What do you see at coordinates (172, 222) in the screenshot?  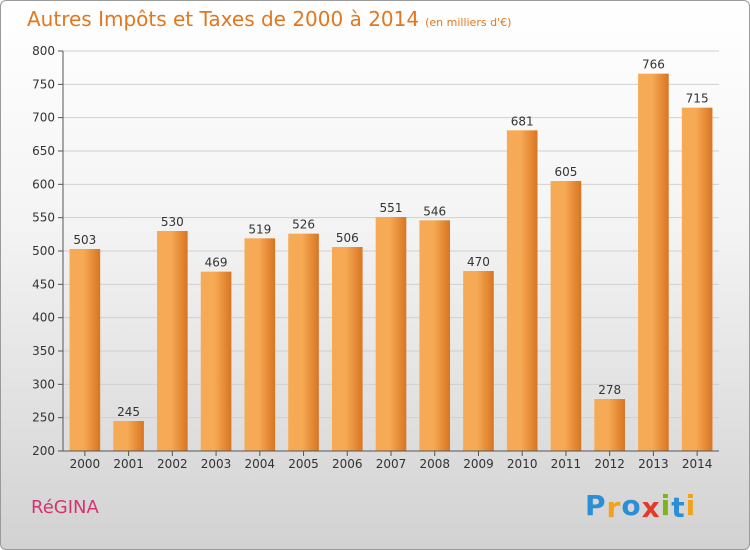 I see `data-label-2002: 530` at bounding box center [172, 222].